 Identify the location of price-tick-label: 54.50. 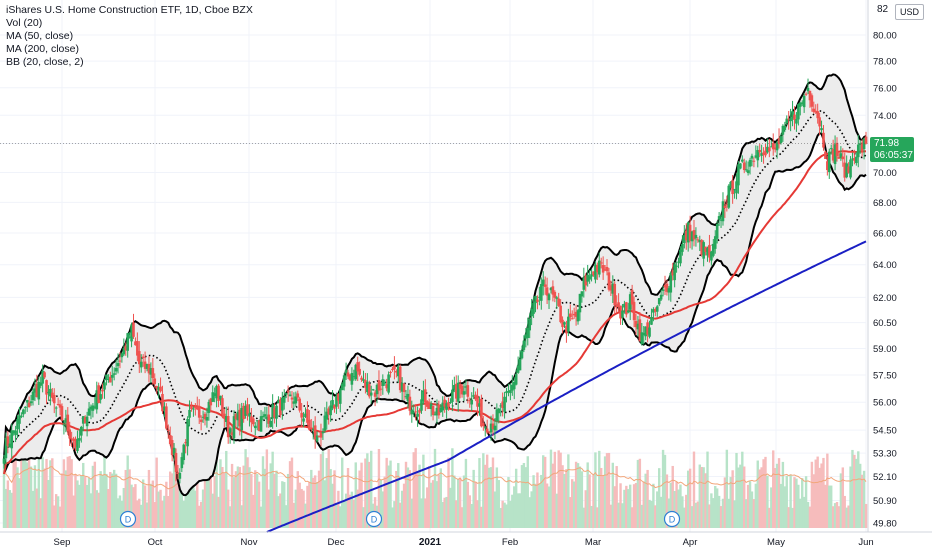
(885, 431).